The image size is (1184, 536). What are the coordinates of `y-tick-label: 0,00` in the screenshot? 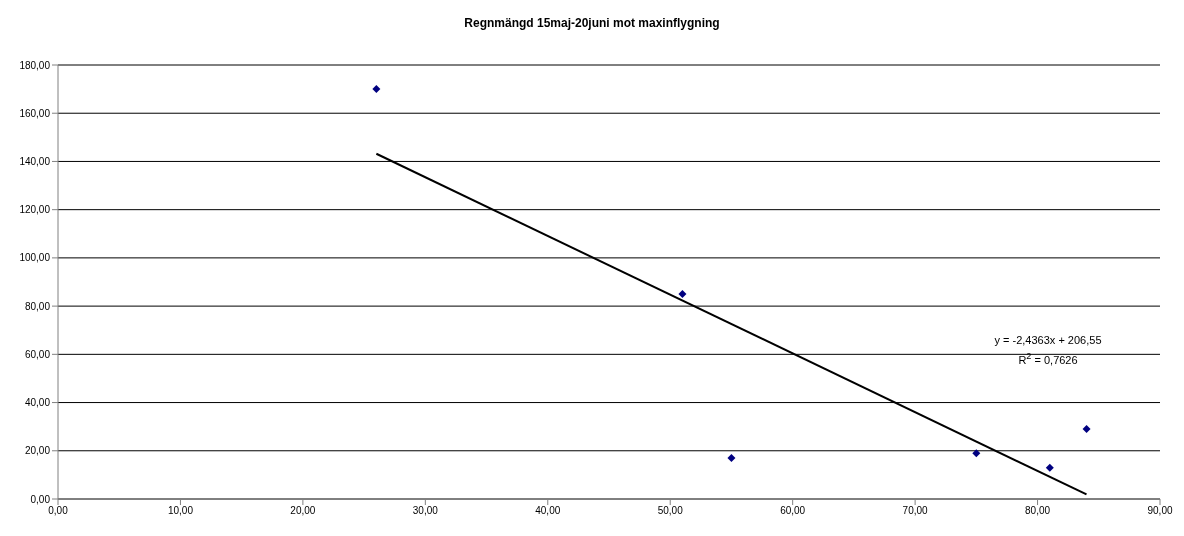 It's located at (40, 499).